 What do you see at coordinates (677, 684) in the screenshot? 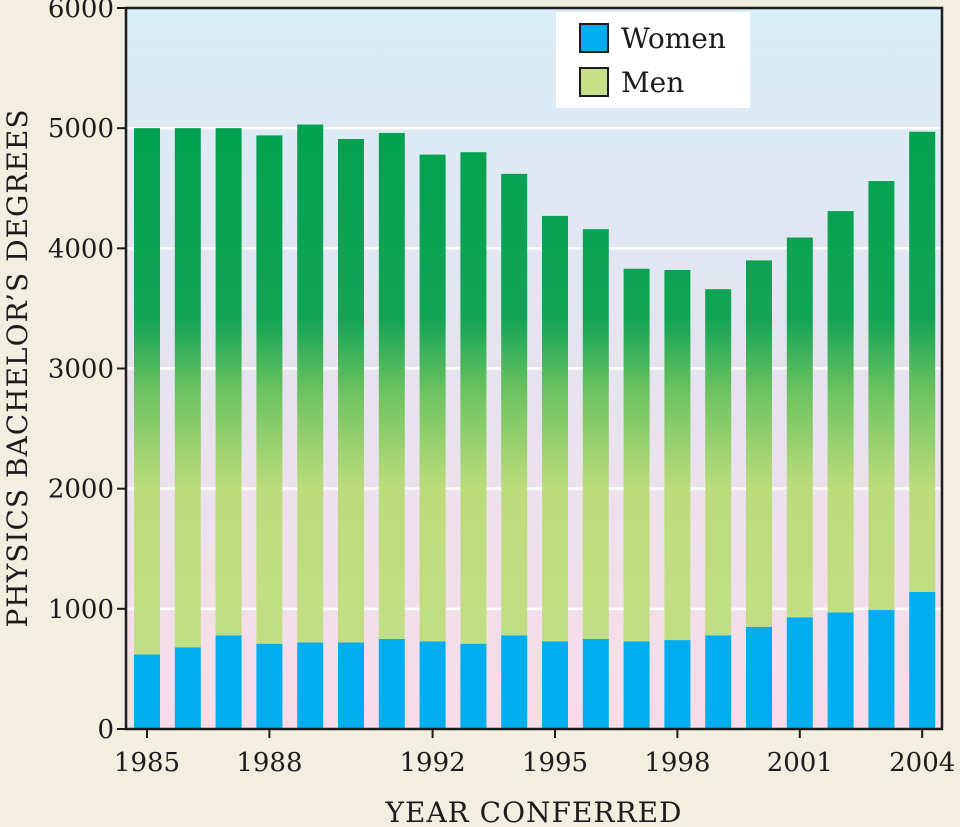
I see `bar-women-1998` at bounding box center [677, 684].